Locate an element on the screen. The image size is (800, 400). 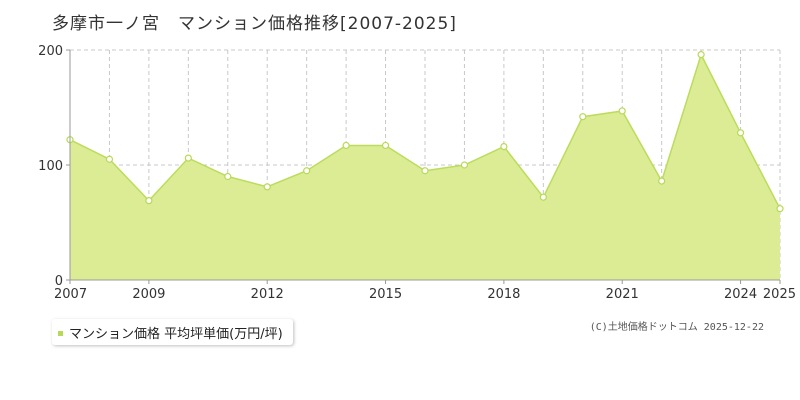
x-tick-label: 2007 is located at coordinates (70, 294).